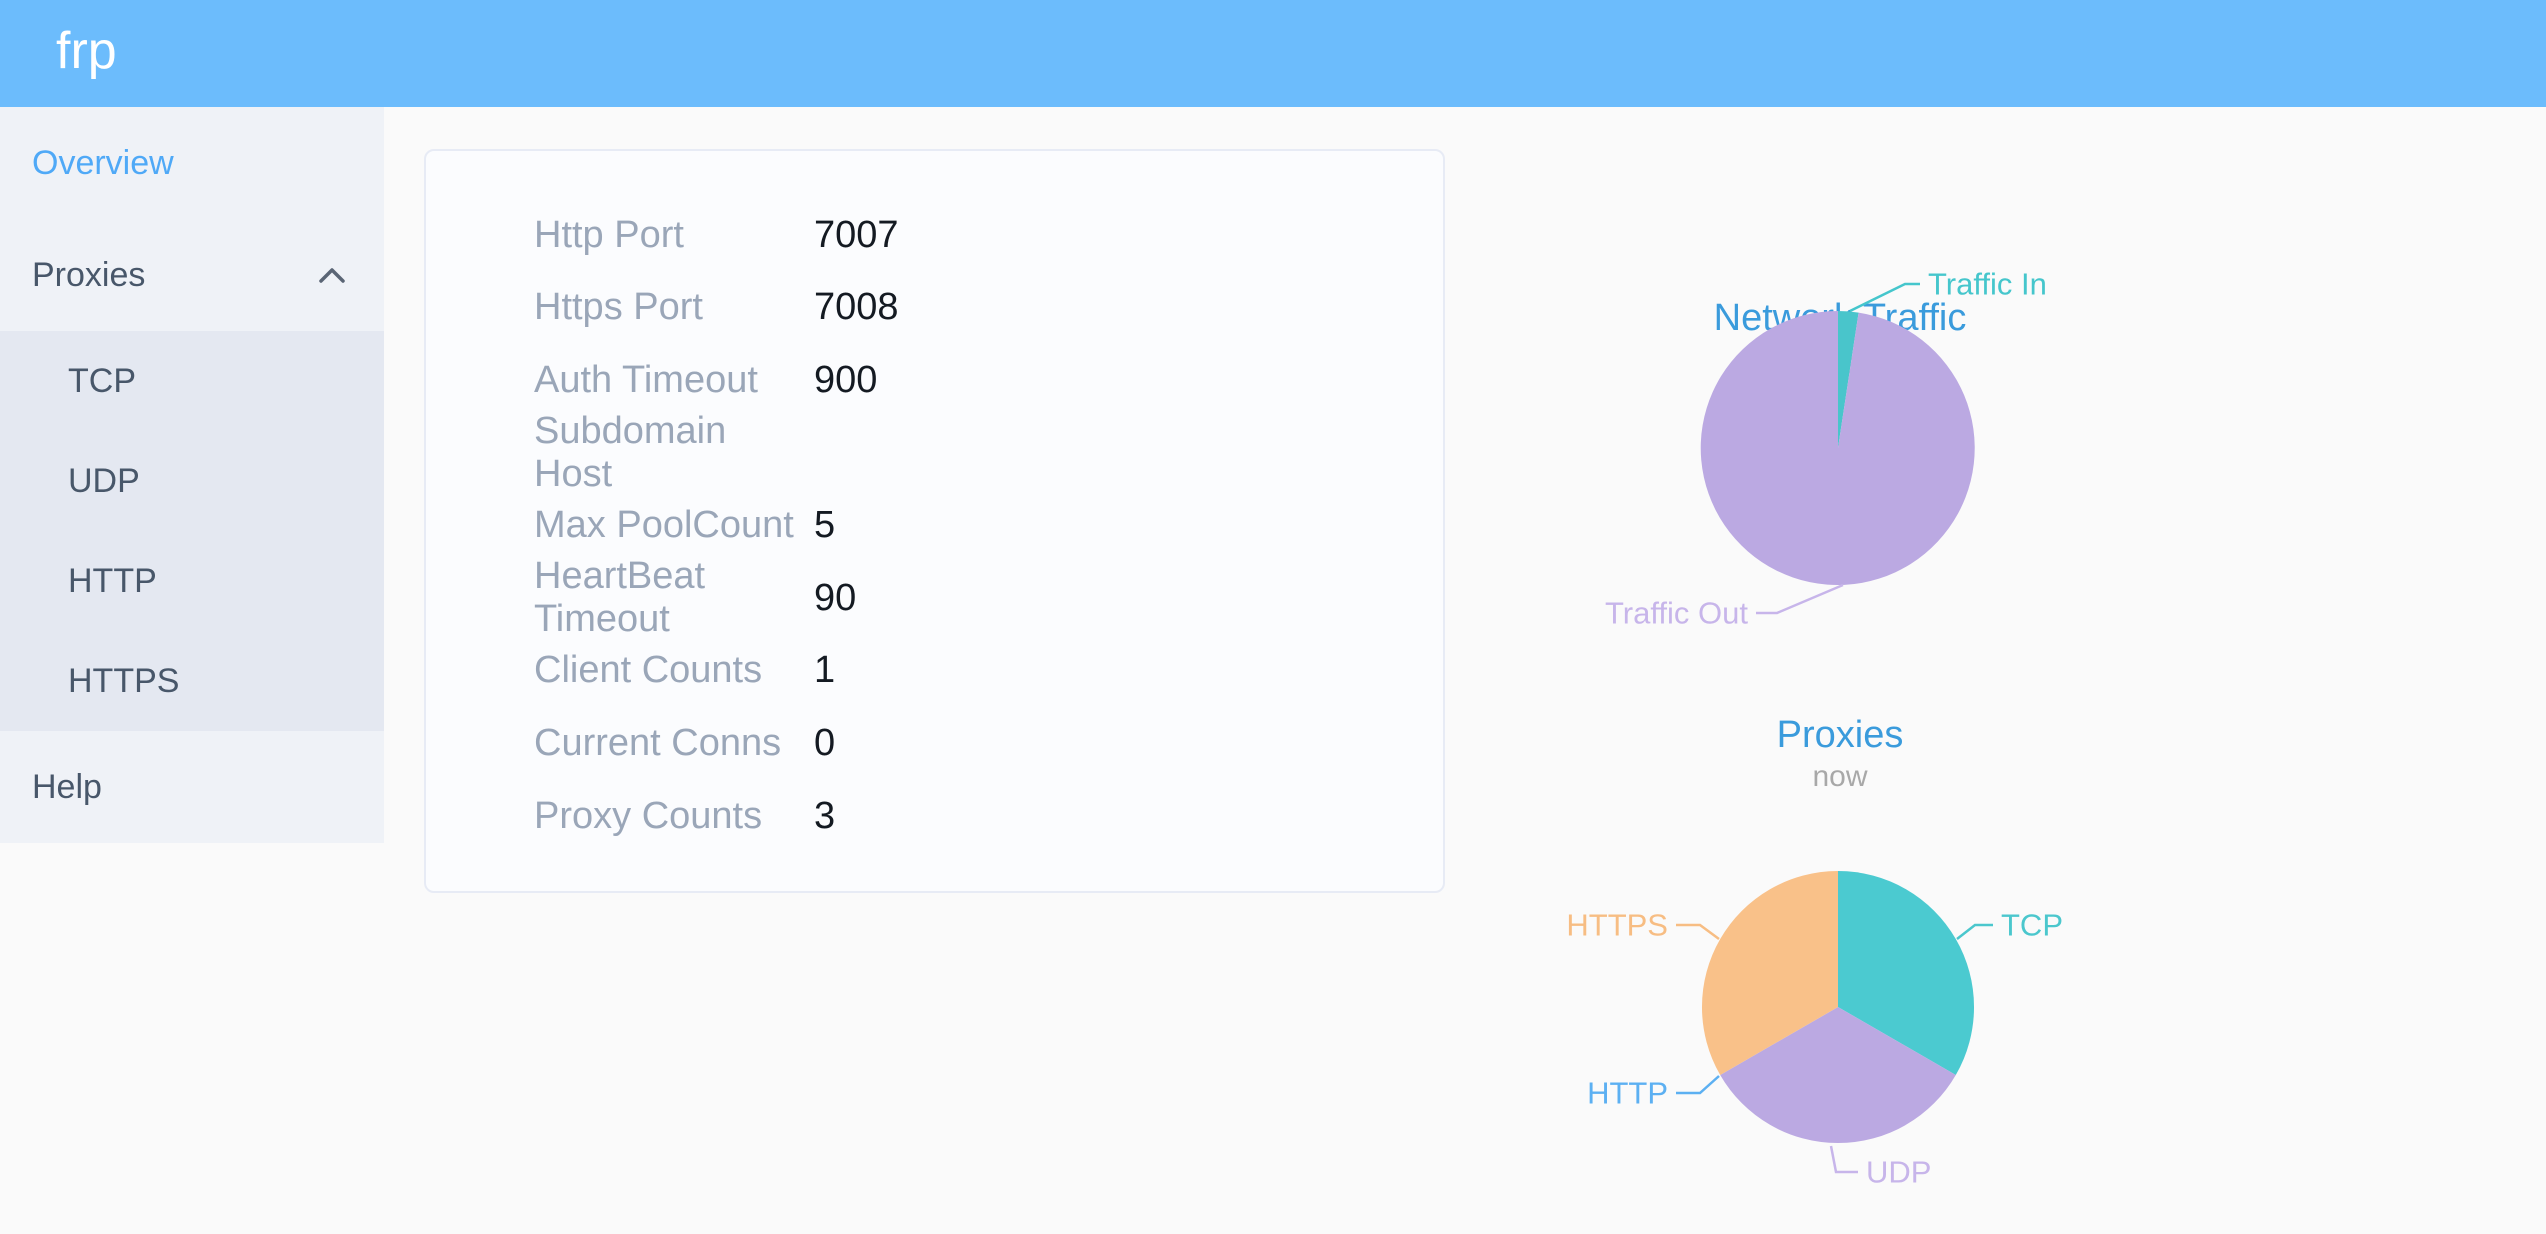 The height and width of the screenshot is (1234, 2546). Describe the element at coordinates (934, 816) in the screenshot. I see `table-row: Proxy Counts 3` at that location.